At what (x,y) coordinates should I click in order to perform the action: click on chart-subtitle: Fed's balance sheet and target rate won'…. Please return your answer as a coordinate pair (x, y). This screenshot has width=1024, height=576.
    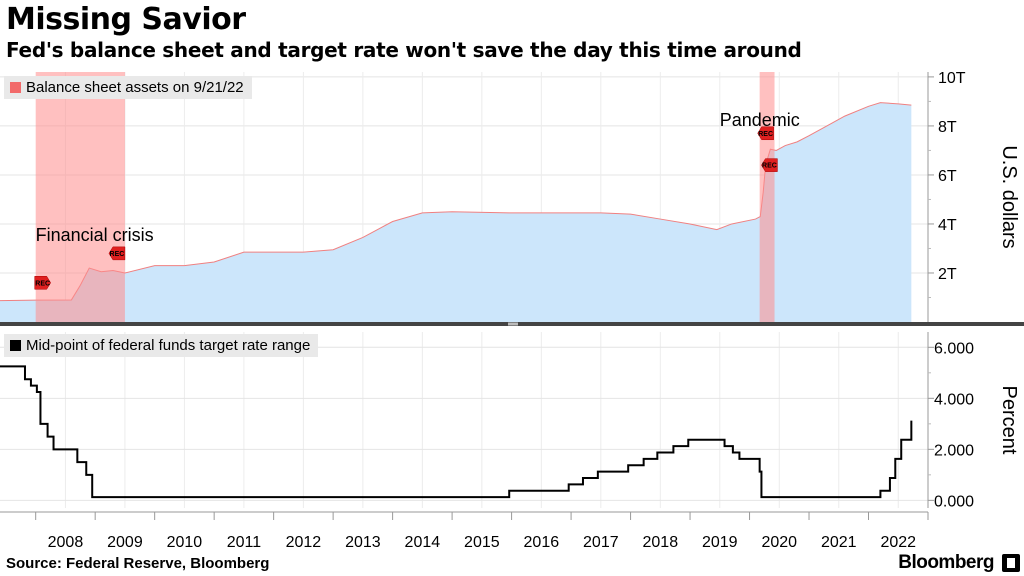
    Looking at the image, I should click on (404, 50).